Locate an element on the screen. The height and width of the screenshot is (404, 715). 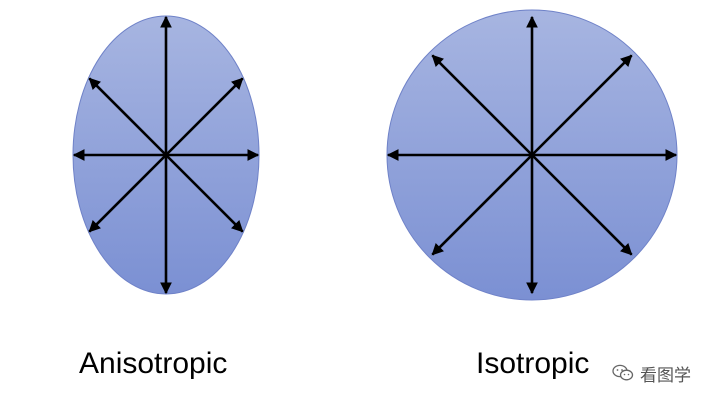
watermark: 看图学 is located at coordinates (651, 373).